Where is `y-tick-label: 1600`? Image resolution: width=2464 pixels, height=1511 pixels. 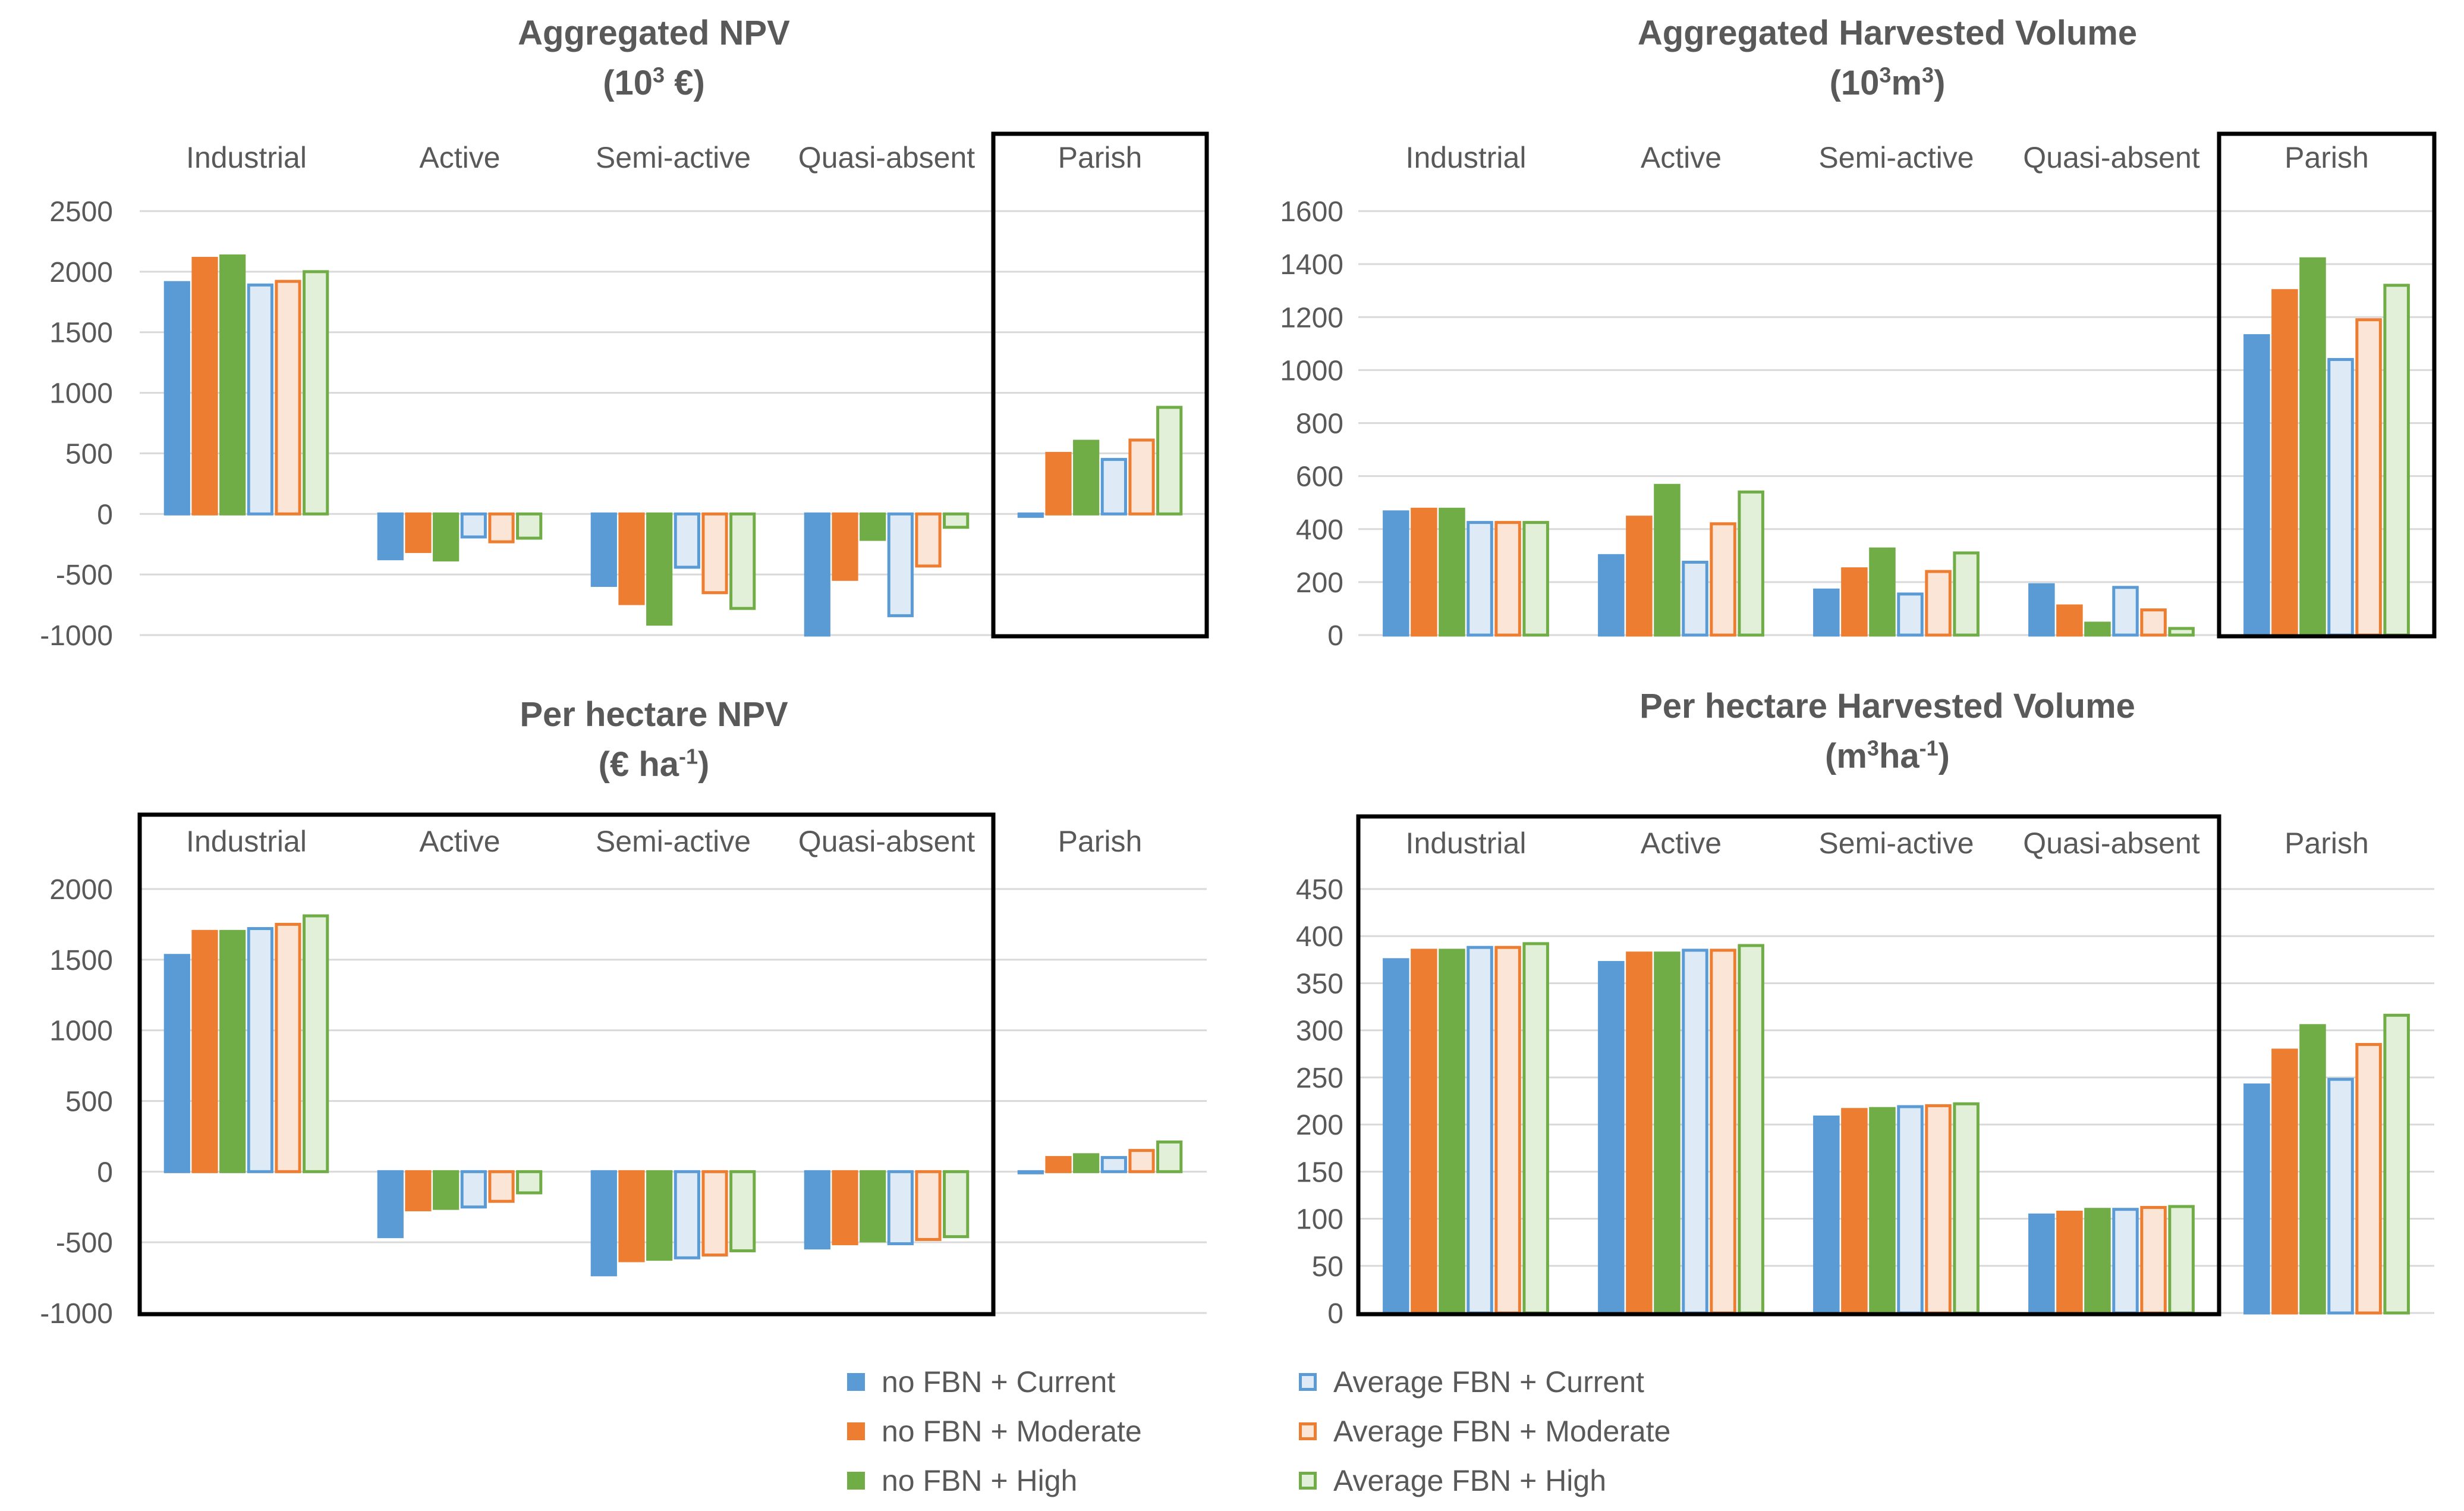
y-tick-label: 1600 is located at coordinates (1311, 212).